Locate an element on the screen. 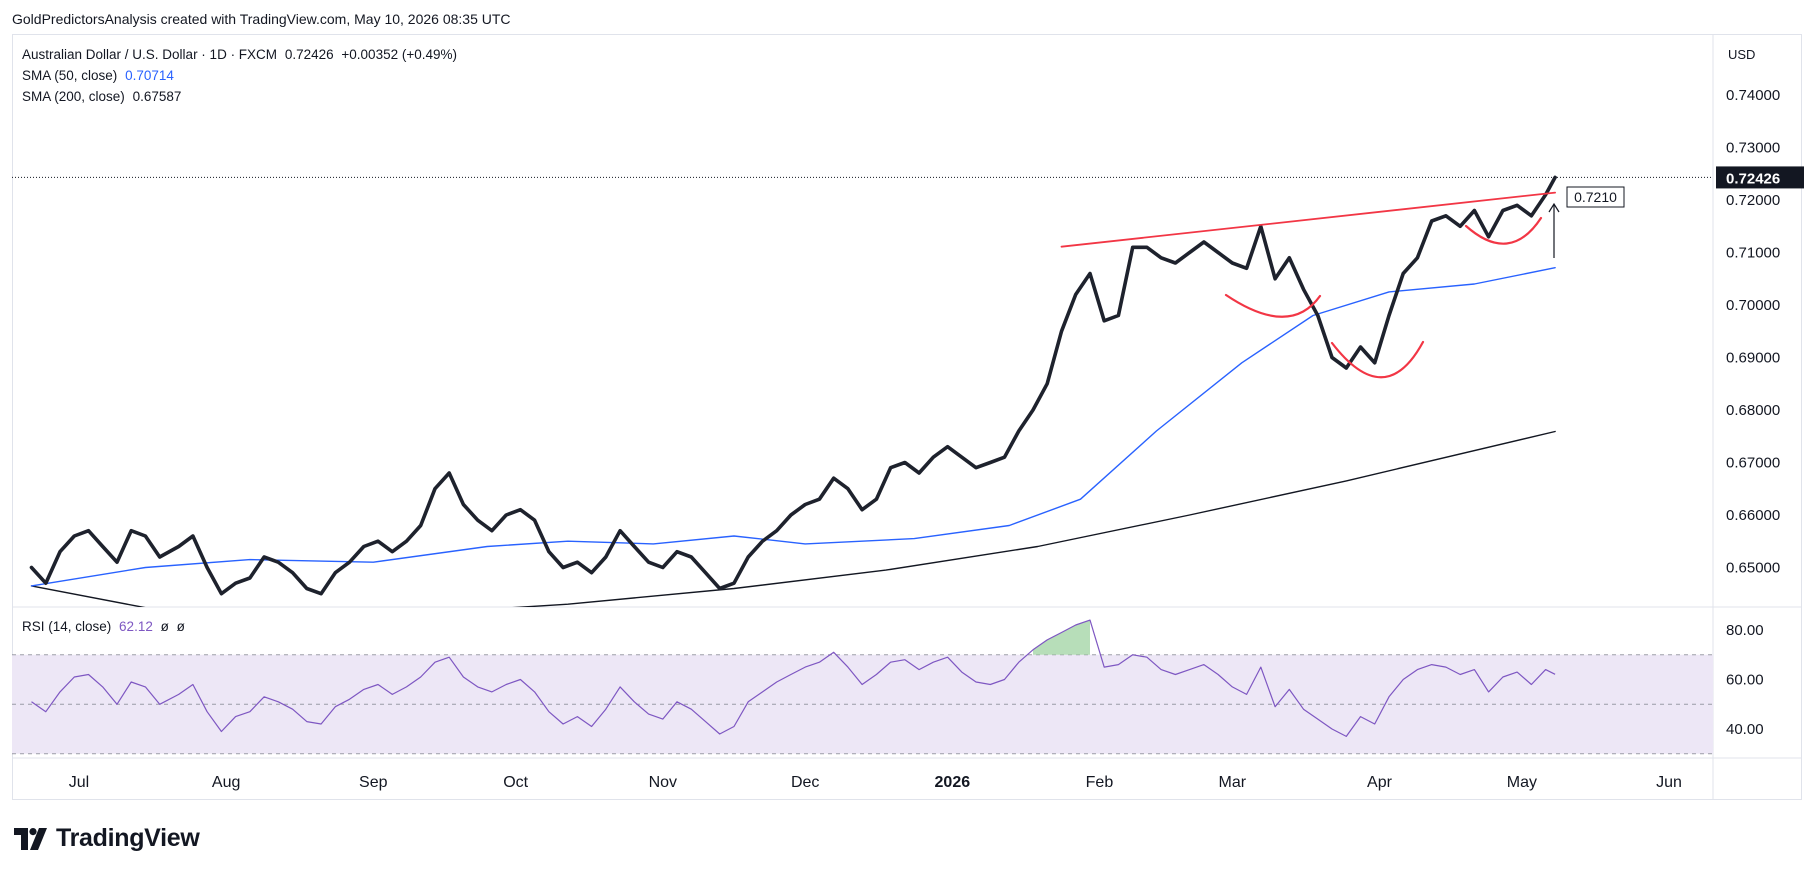 This screenshot has width=1814, height=877. price-tick-label: 0.70000 is located at coordinates (1753, 305).